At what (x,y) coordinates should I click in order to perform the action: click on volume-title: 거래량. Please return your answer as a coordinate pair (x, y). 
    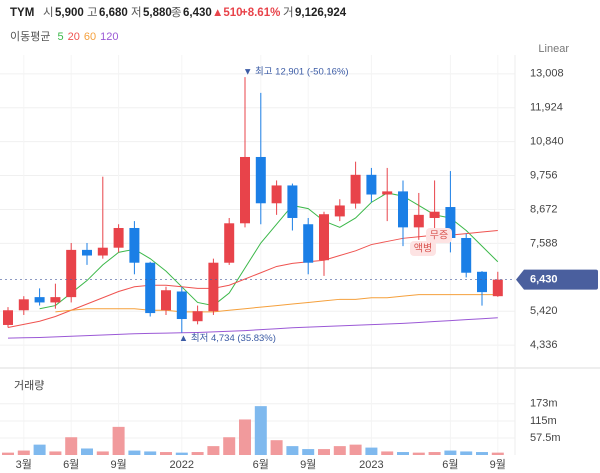
    Looking at the image, I should click on (29, 385).